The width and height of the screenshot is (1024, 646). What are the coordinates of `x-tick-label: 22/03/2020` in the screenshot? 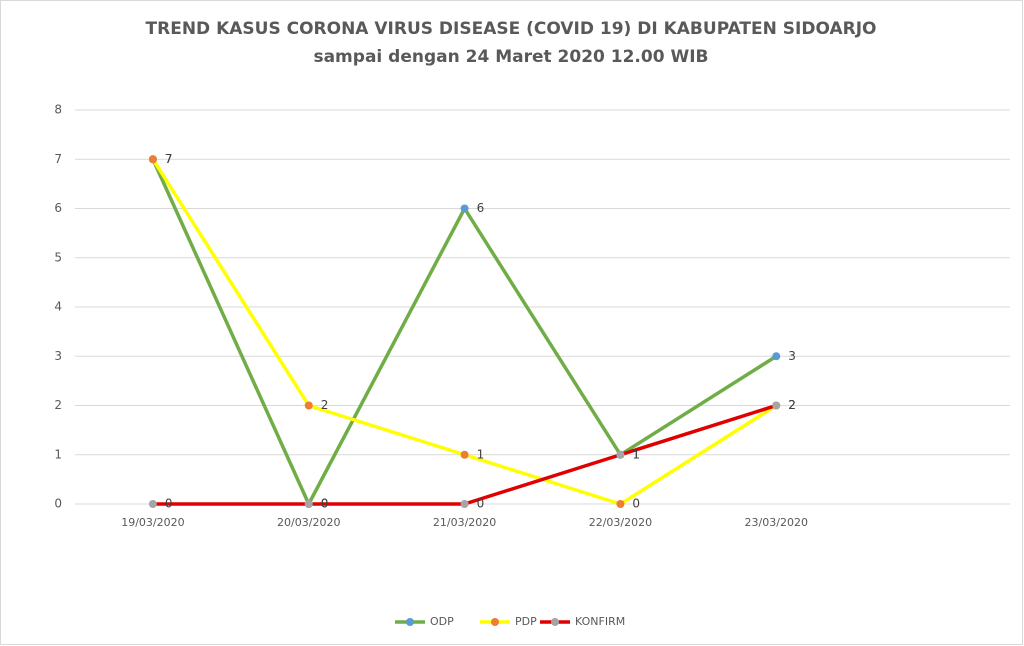 It's located at (620, 522).